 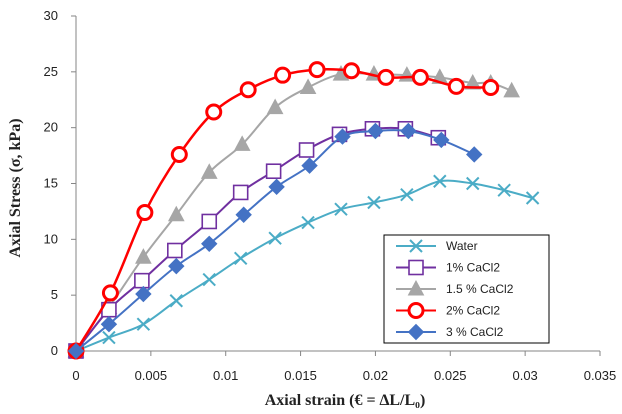 What do you see at coordinates (600, 375) in the screenshot?
I see `x-tick-label: 0.035` at bounding box center [600, 375].